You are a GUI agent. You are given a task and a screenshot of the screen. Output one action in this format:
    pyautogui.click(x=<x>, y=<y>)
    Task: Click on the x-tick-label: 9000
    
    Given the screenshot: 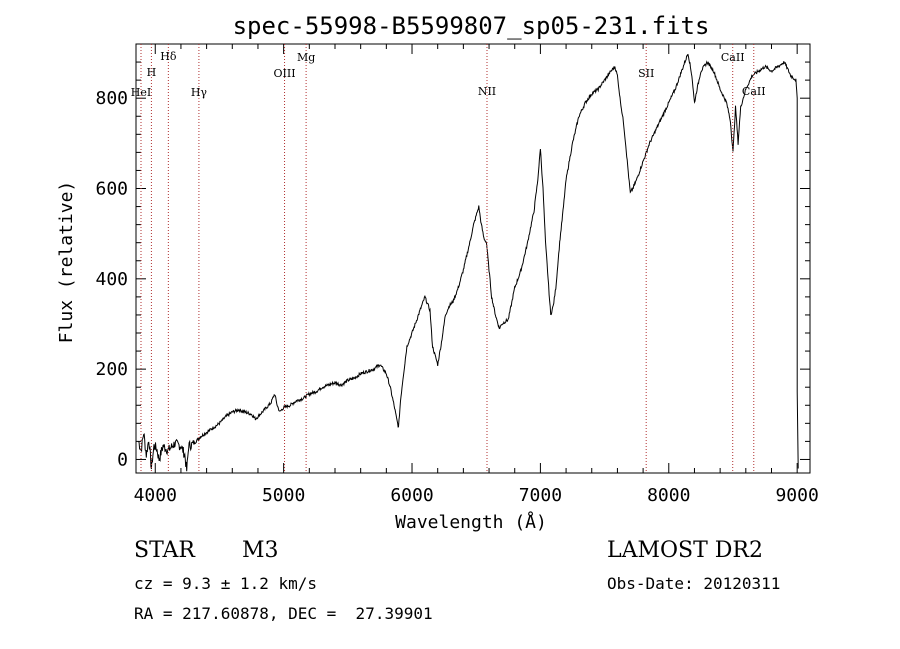 What is the action you would take?
    pyautogui.click(x=796, y=495)
    